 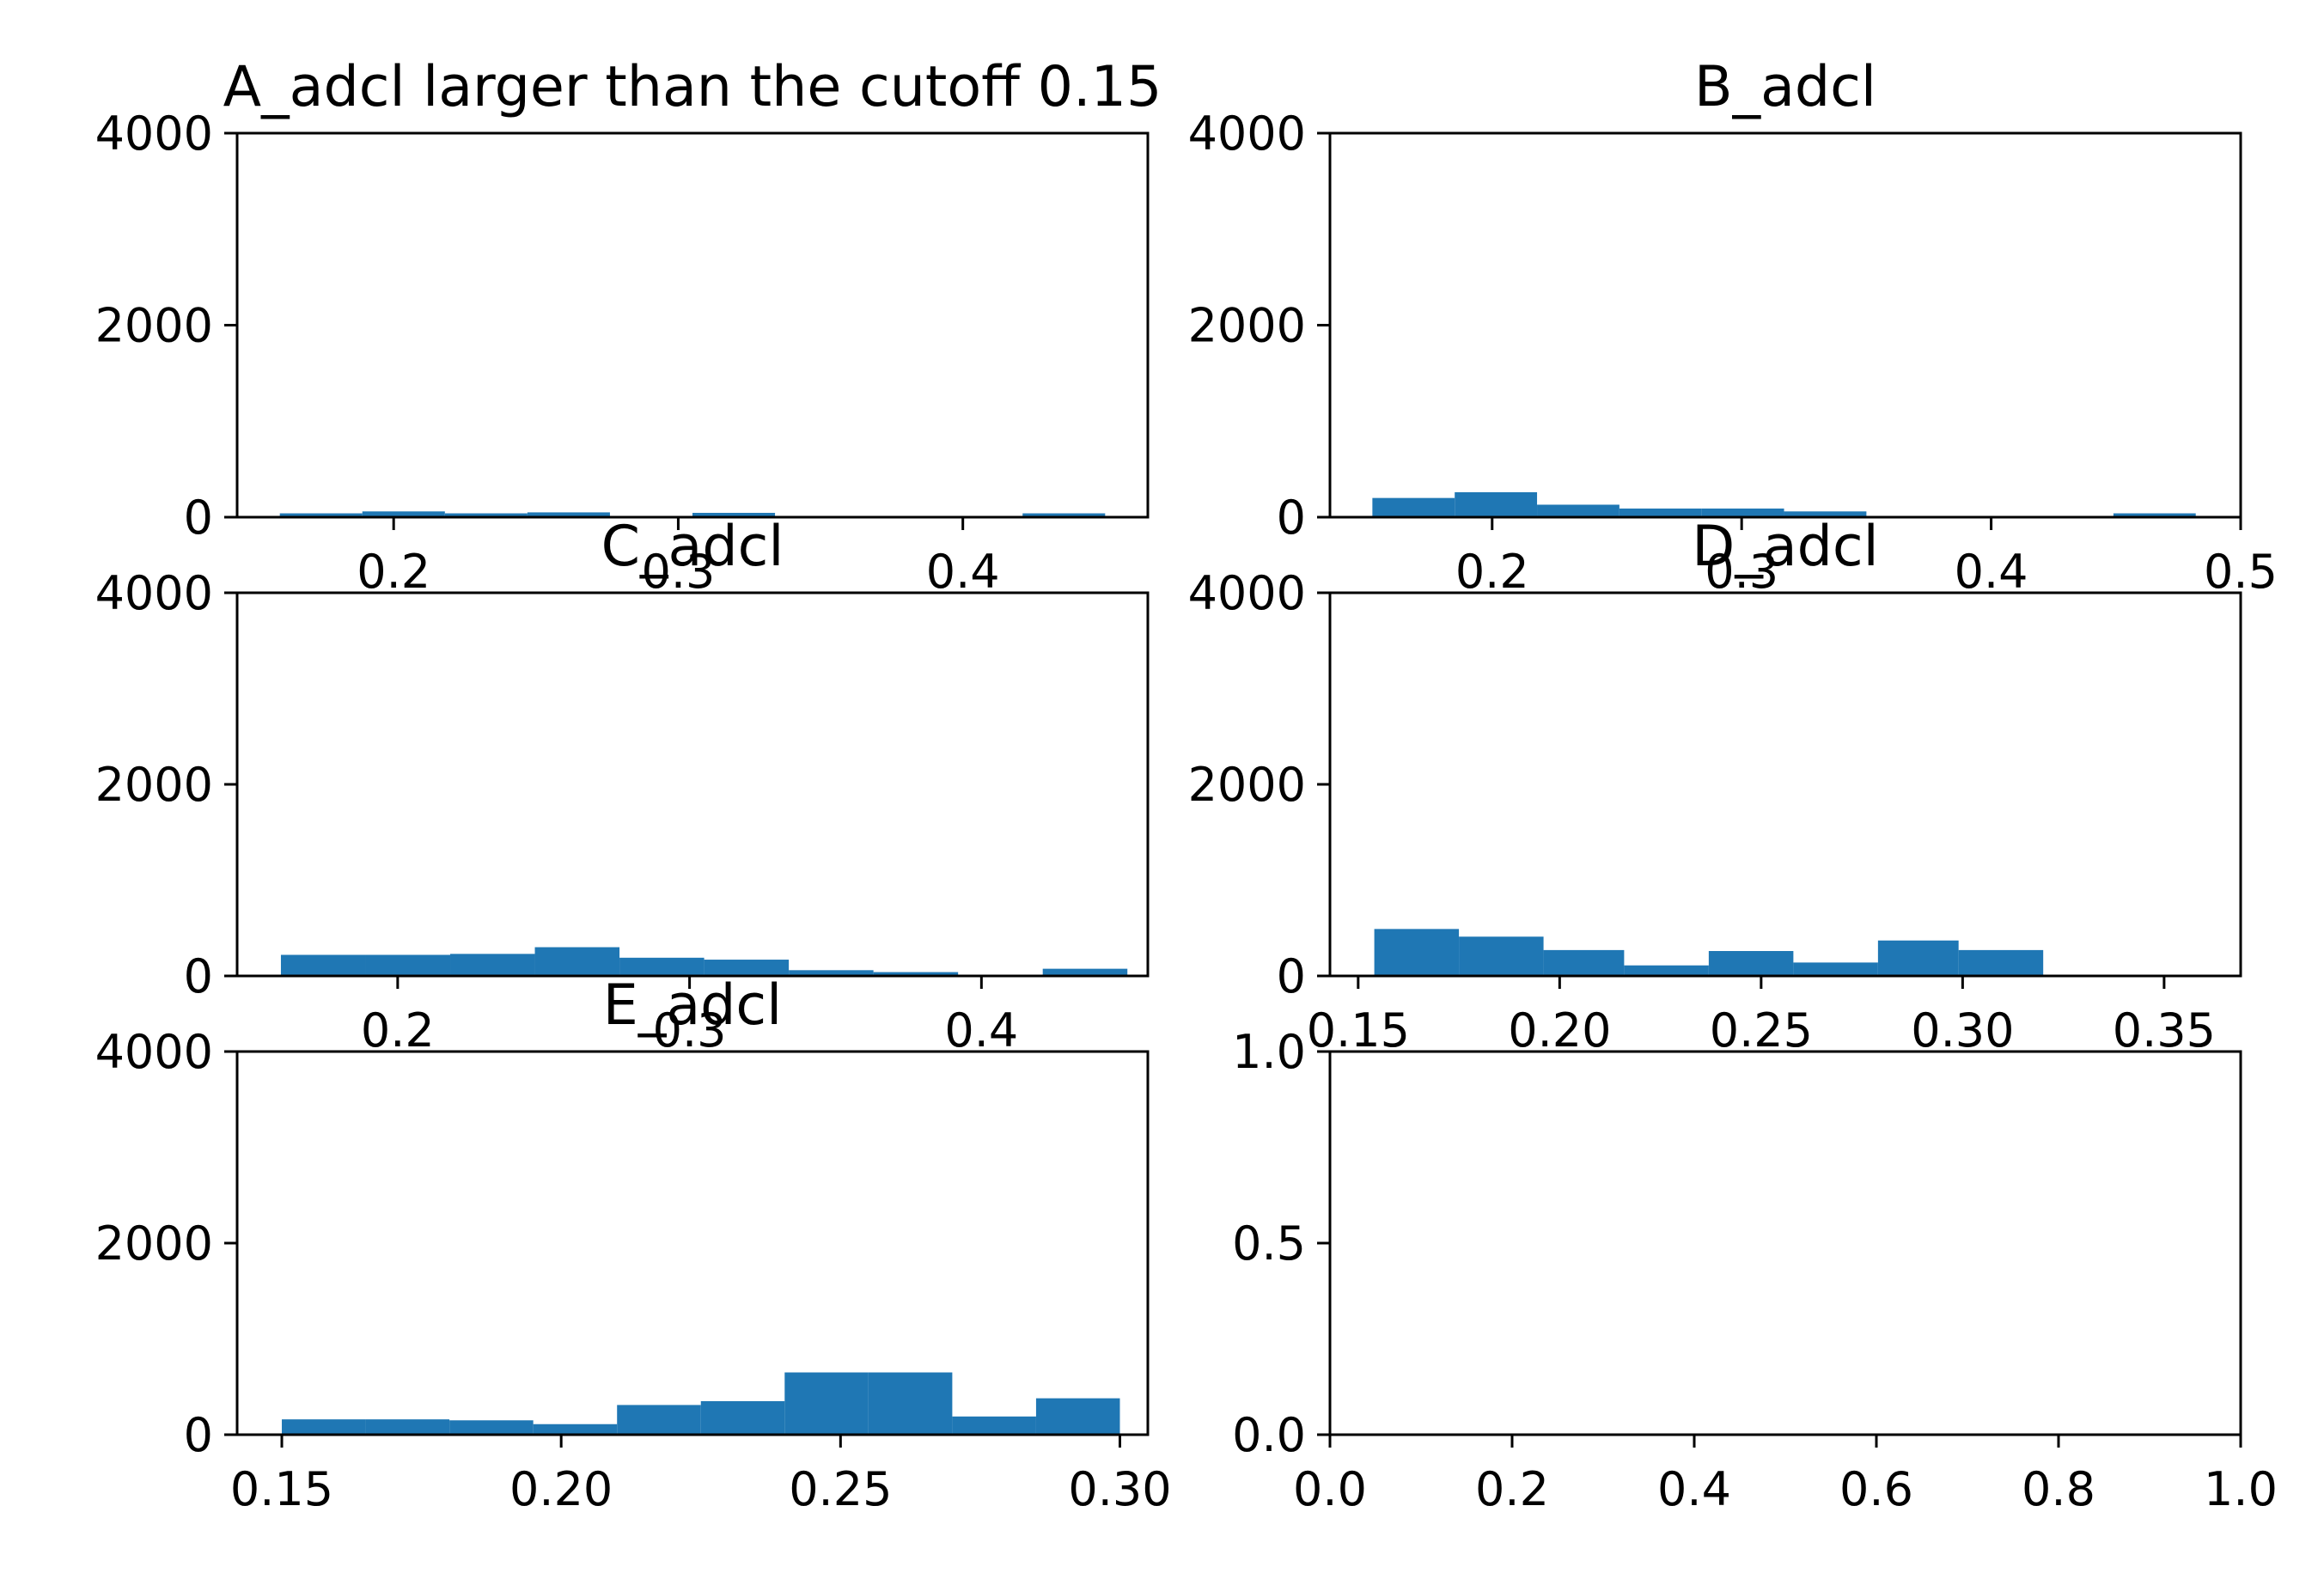 I want to click on y-tick-label: 1.0, so click(x=1269, y=1052).